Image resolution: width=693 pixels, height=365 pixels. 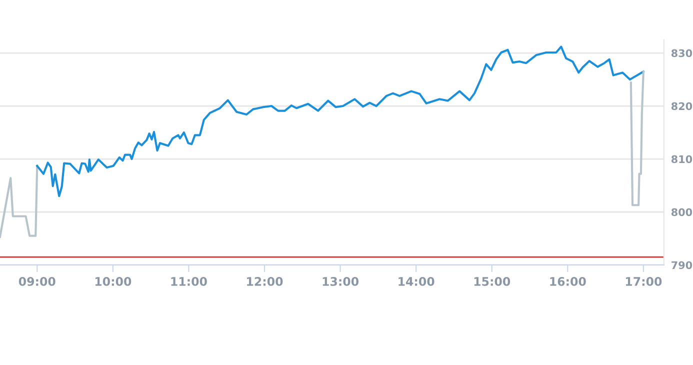 I want to click on x-tick-label: 15:00, so click(x=492, y=281).